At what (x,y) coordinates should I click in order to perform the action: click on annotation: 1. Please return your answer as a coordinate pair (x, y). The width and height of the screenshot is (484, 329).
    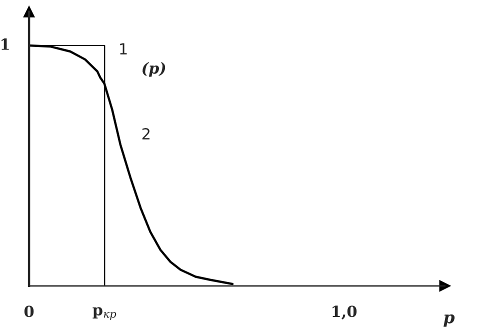
    Looking at the image, I should click on (123, 48).